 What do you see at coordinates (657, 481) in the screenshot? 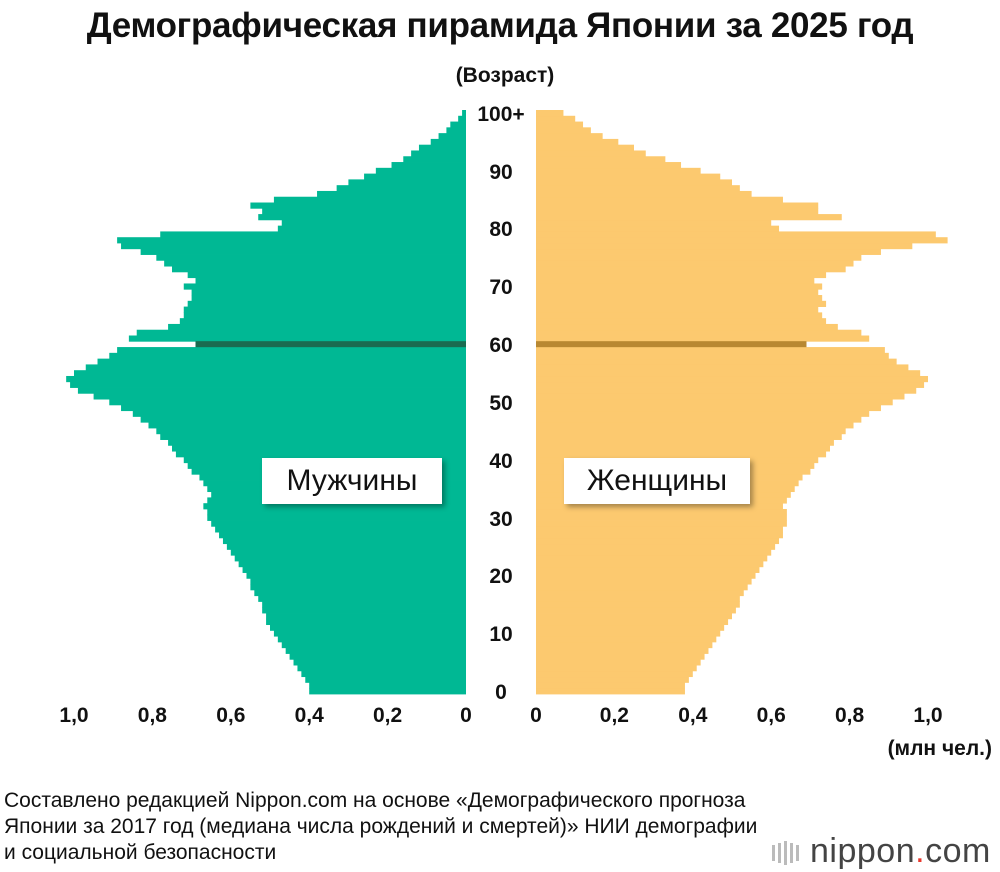
I see `legend-female: Женщины` at bounding box center [657, 481].